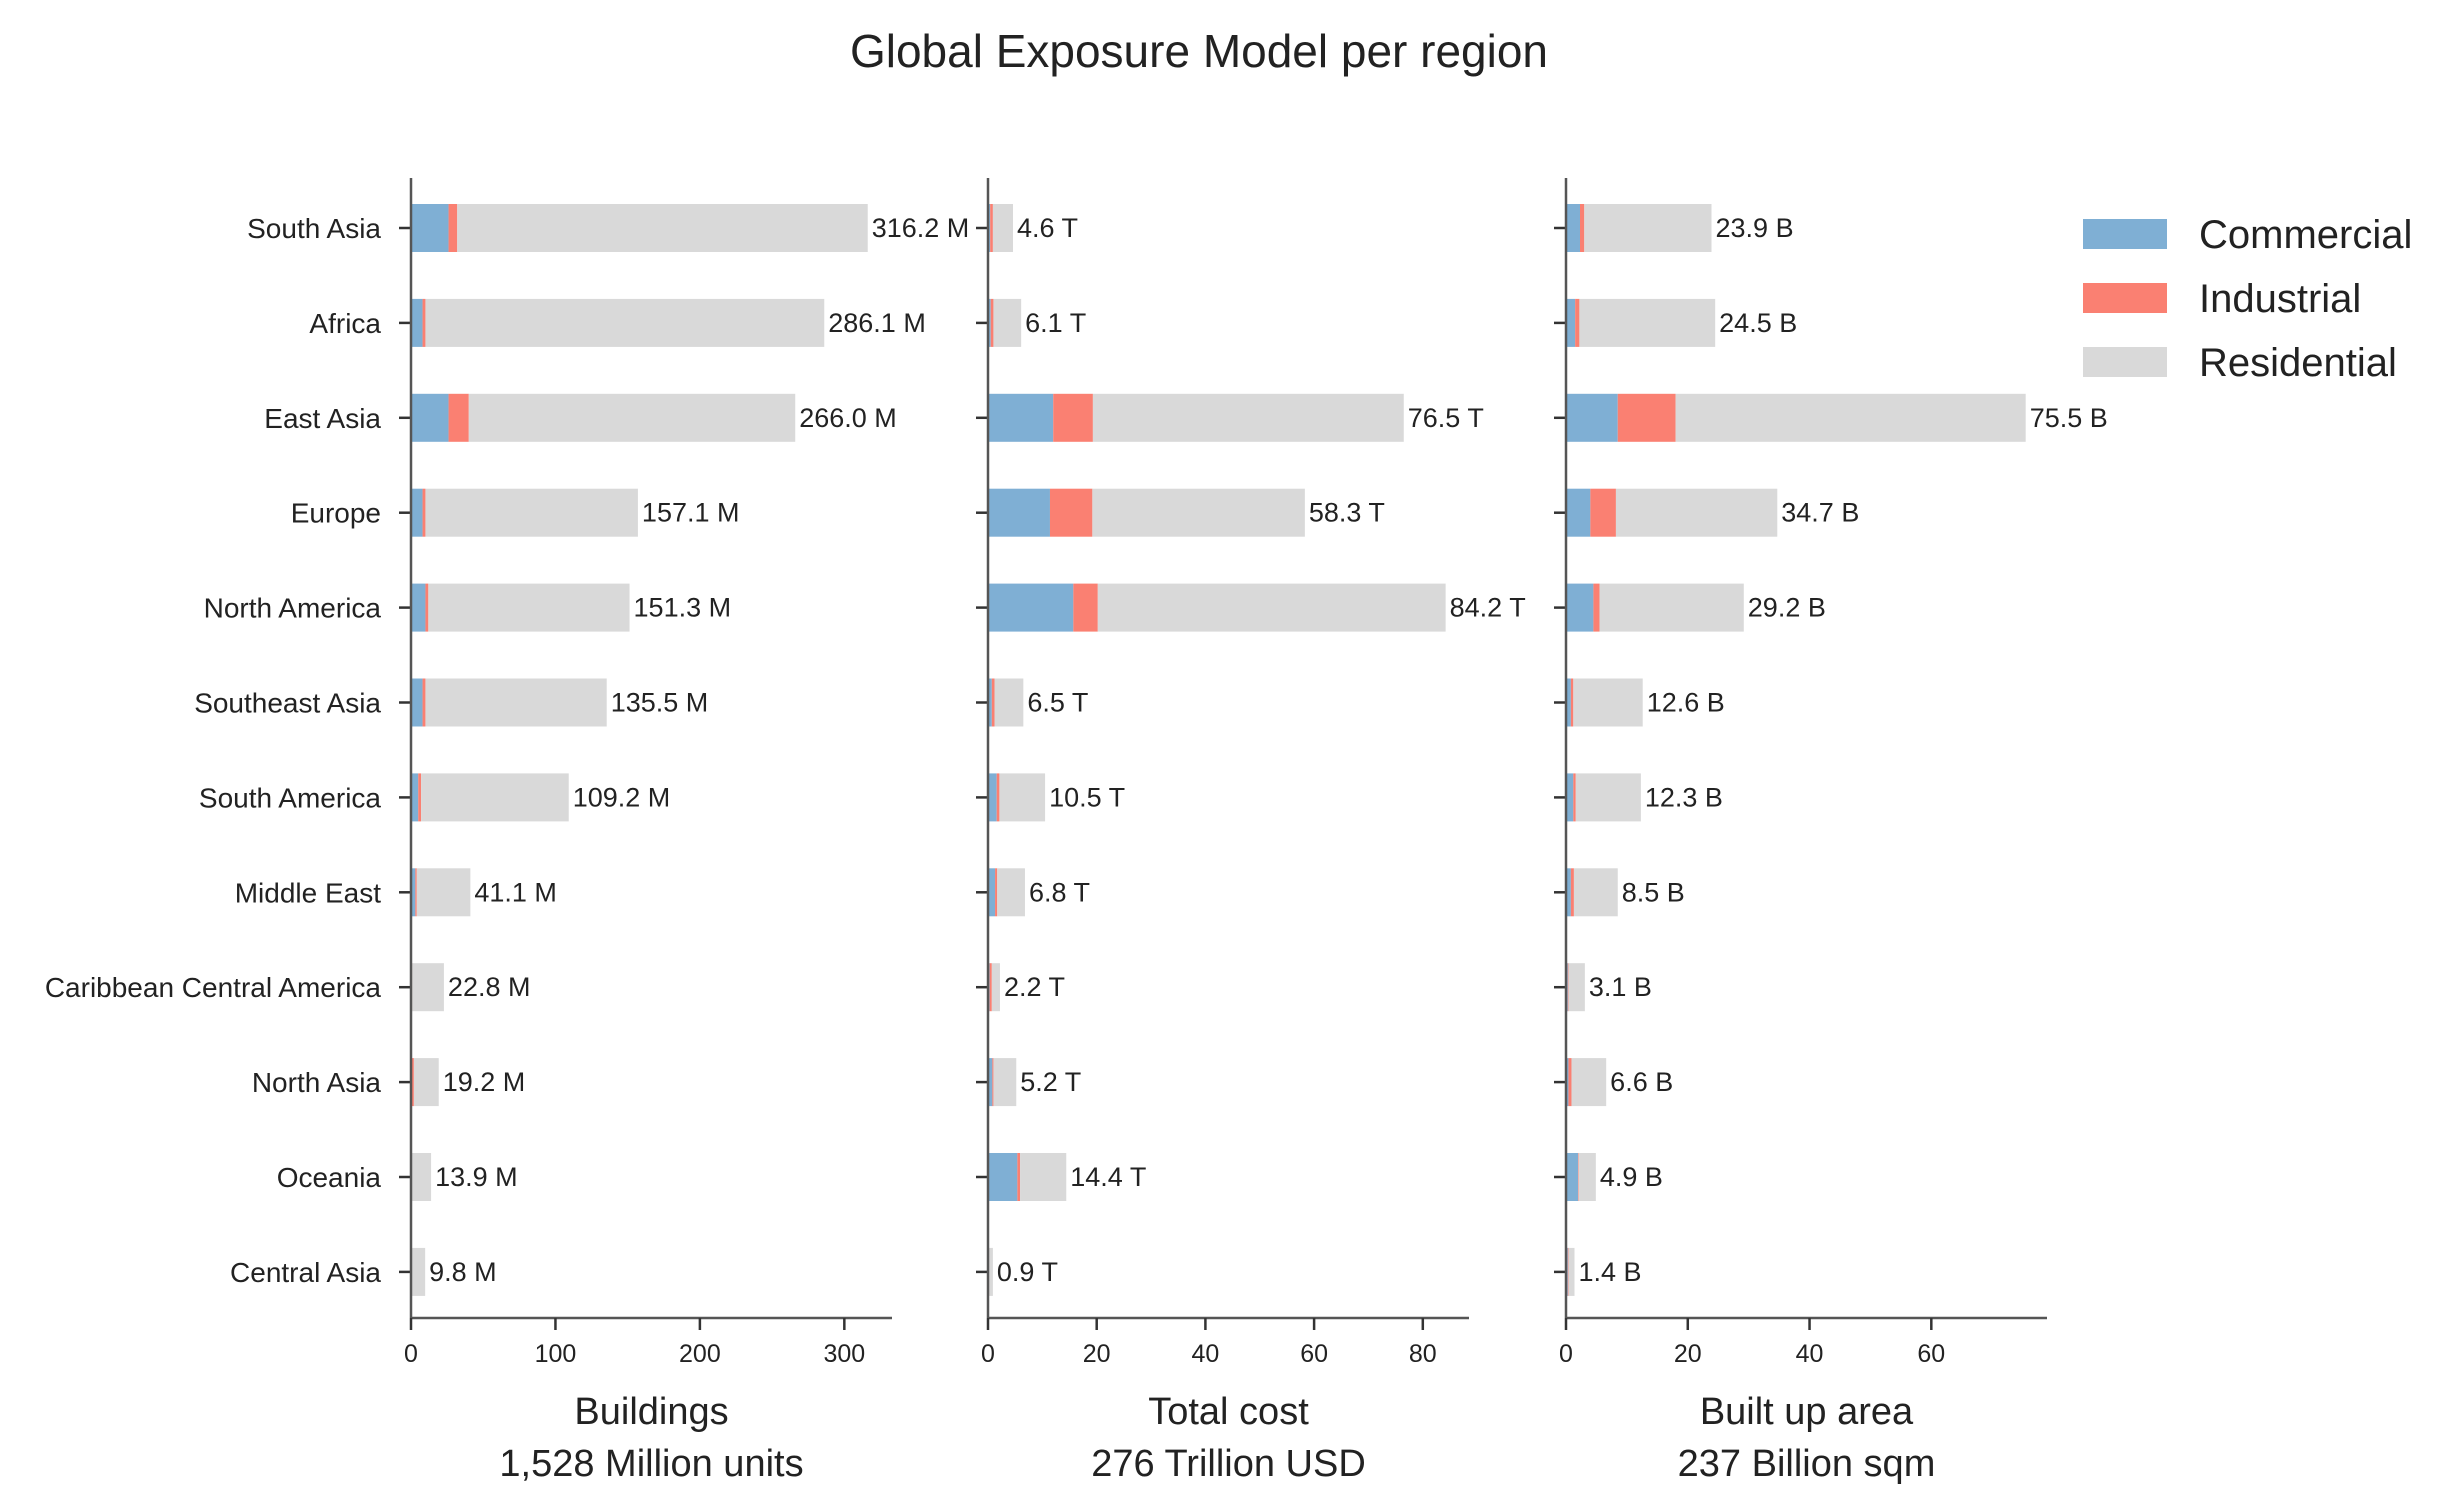  I want to click on bar-residential-europe, so click(531, 512).